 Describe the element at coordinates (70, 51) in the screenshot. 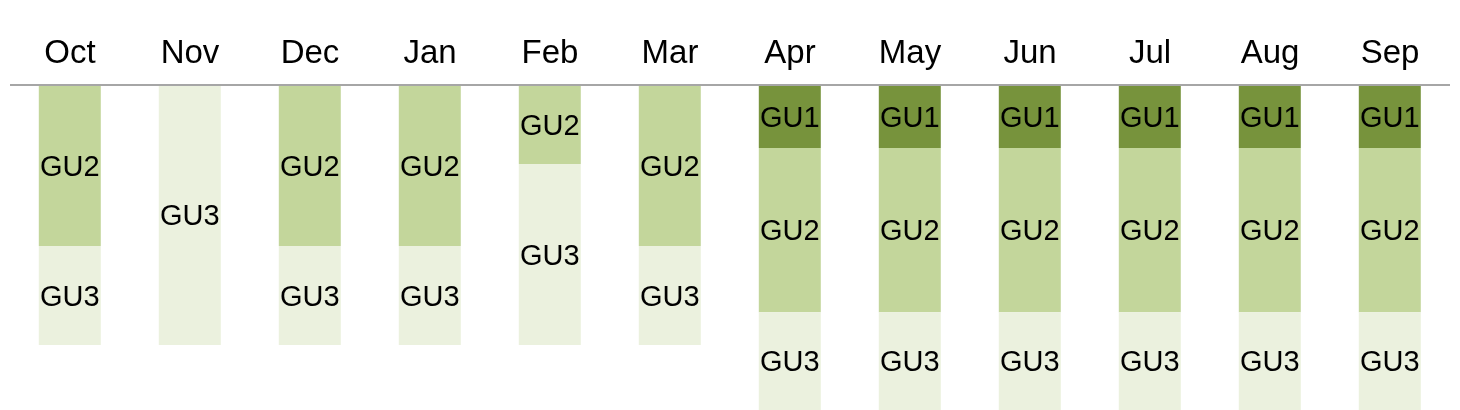

I see `x-tick-label: Oct` at that location.